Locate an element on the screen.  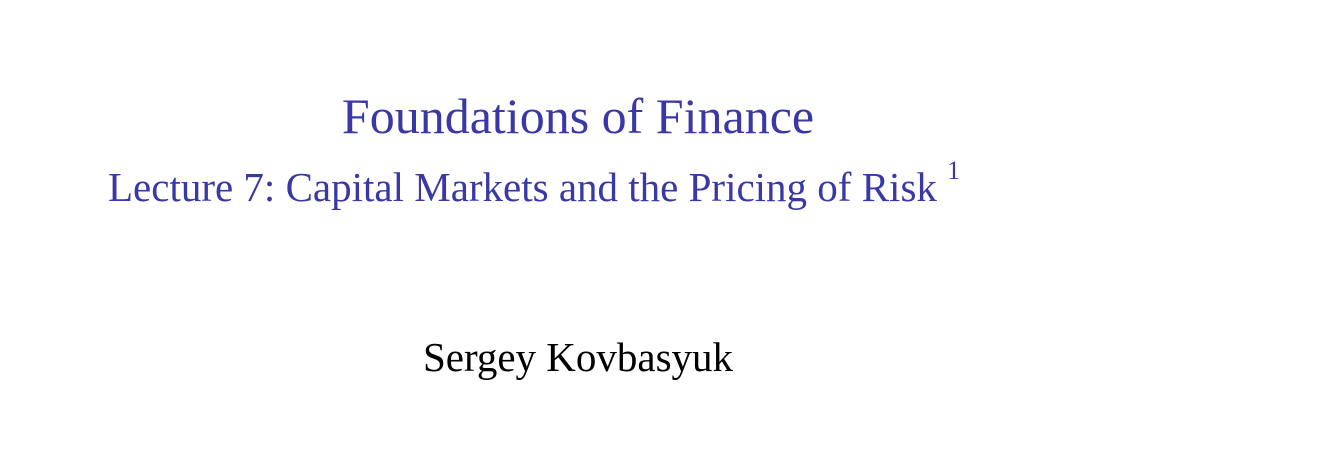
footnote-marker: 1 is located at coordinates (954, 170).